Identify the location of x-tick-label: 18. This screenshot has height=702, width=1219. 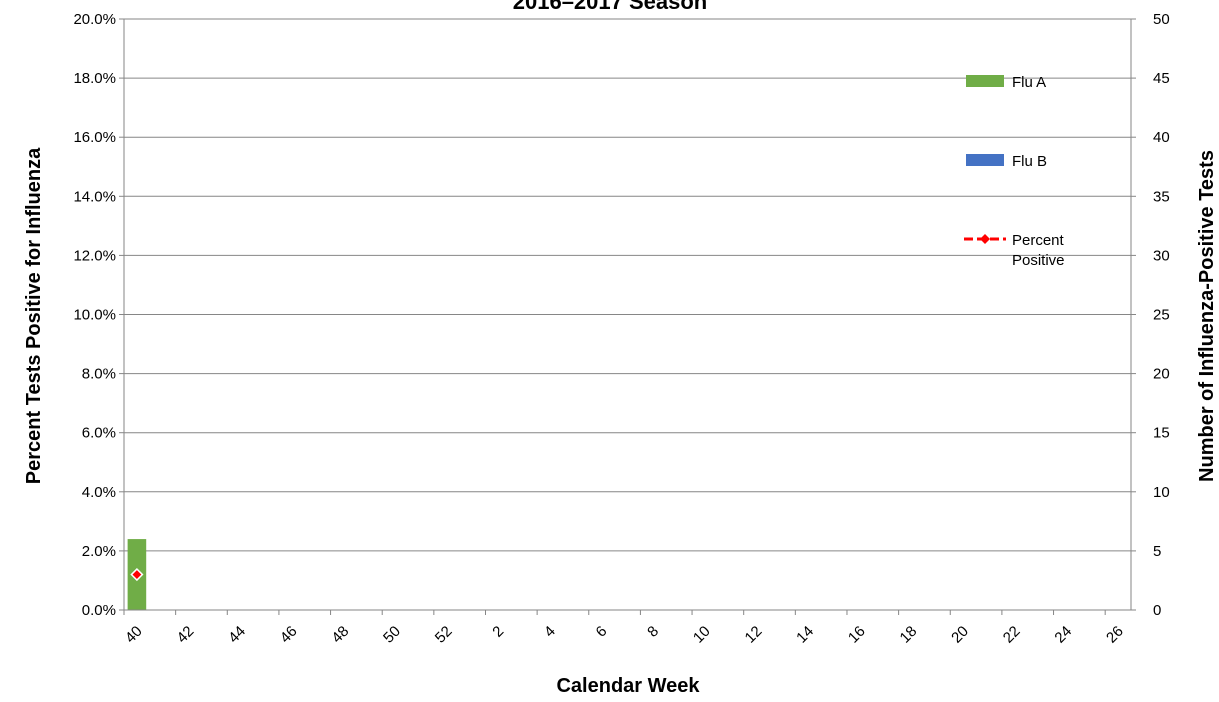
(909, 635).